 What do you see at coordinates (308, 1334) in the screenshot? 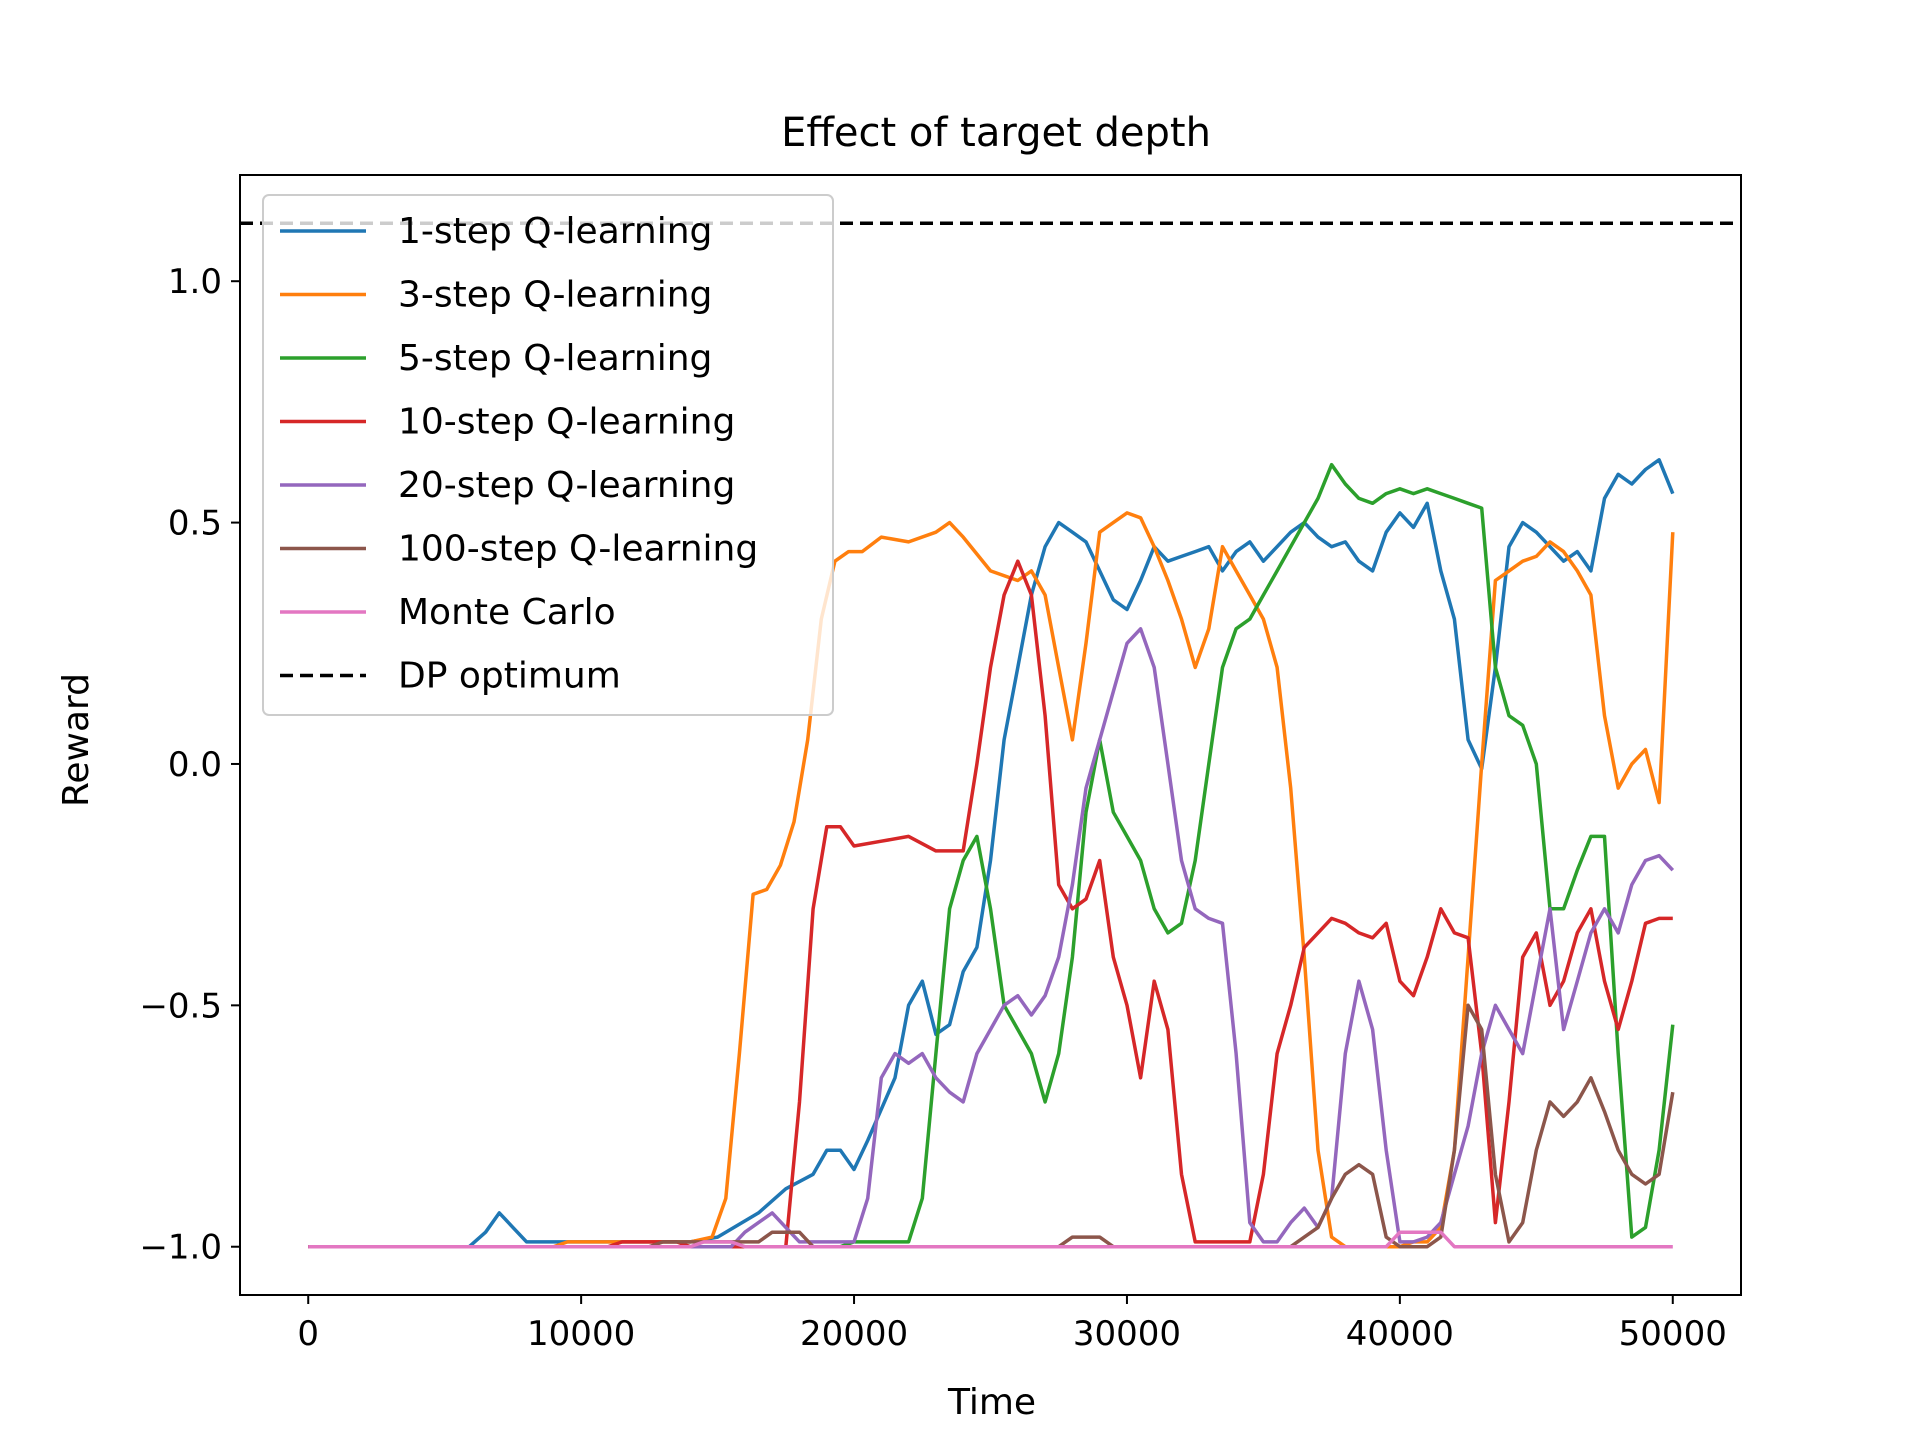
I see `x-tick-label: 0` at bounding box center [308, 1334].